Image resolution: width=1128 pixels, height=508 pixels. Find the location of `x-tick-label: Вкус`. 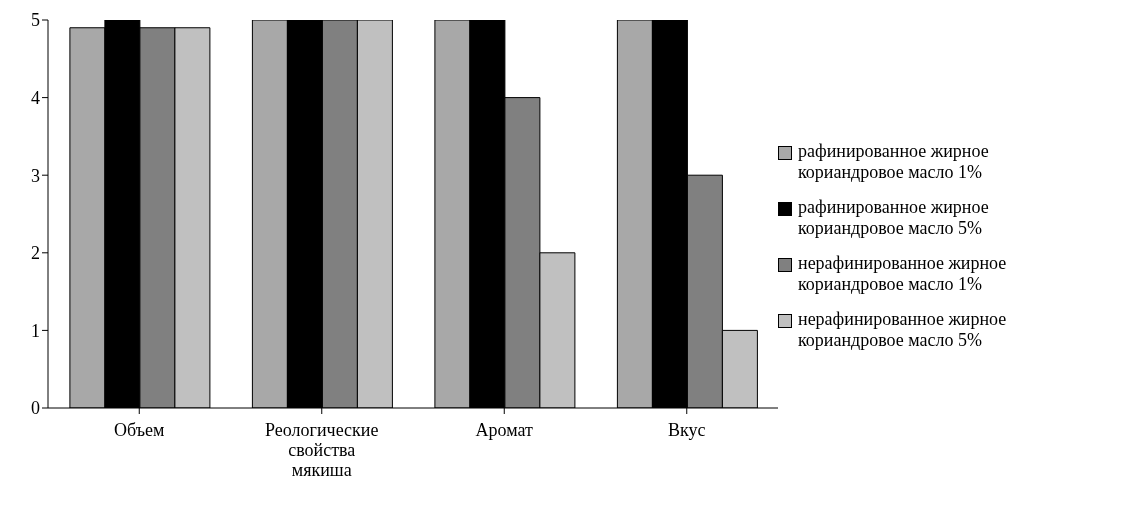

x-tick-label: Вкус is located at coordinates (687, 430).